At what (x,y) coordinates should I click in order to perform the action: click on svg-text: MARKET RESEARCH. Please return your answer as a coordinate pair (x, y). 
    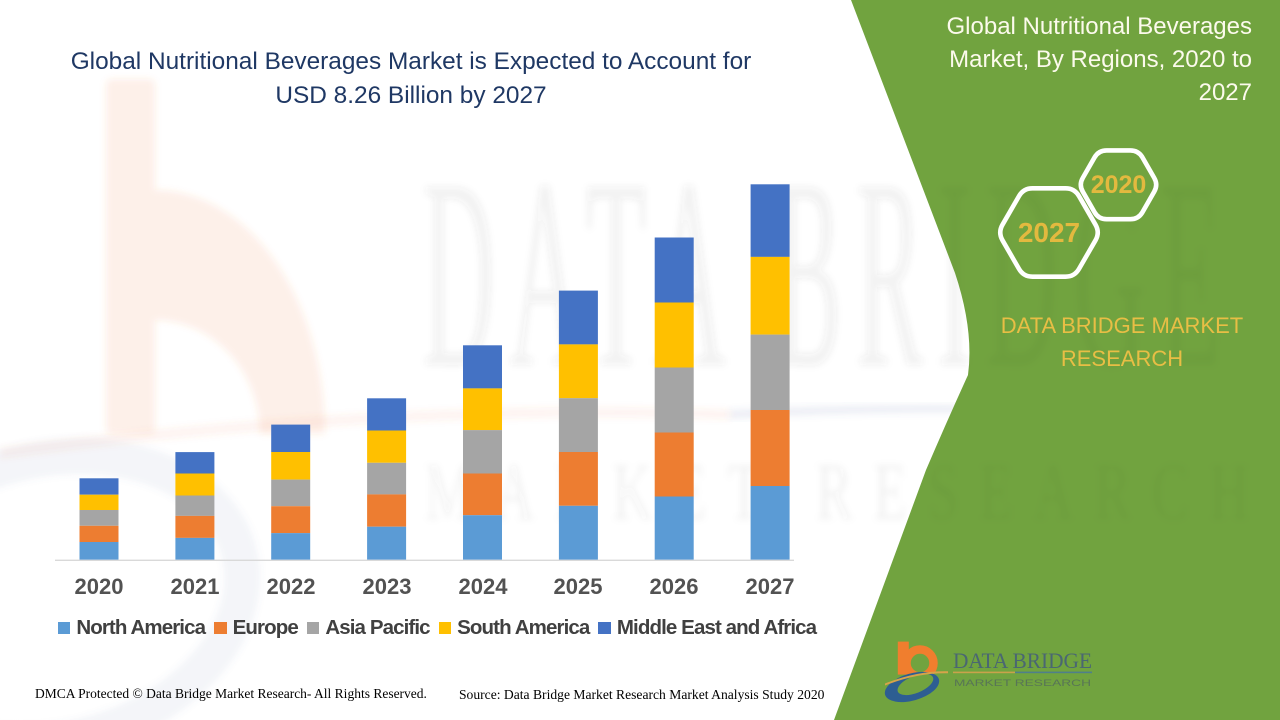
    Looking at the image, I should click on (1022, 683).